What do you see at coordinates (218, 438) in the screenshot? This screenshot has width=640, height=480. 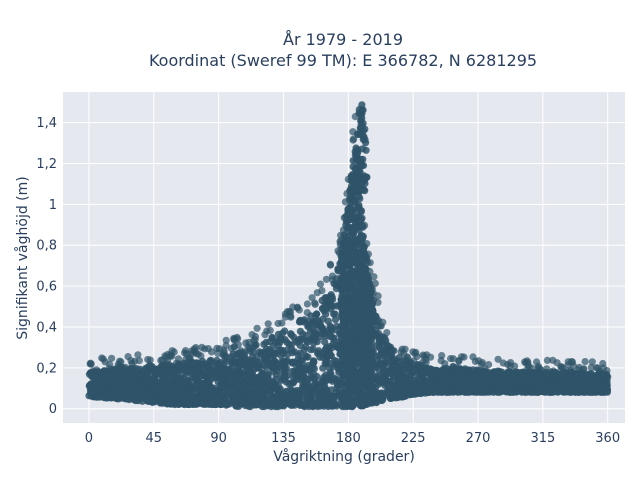 I see `x-tick-label: 90` at bounding box center [218, 438].